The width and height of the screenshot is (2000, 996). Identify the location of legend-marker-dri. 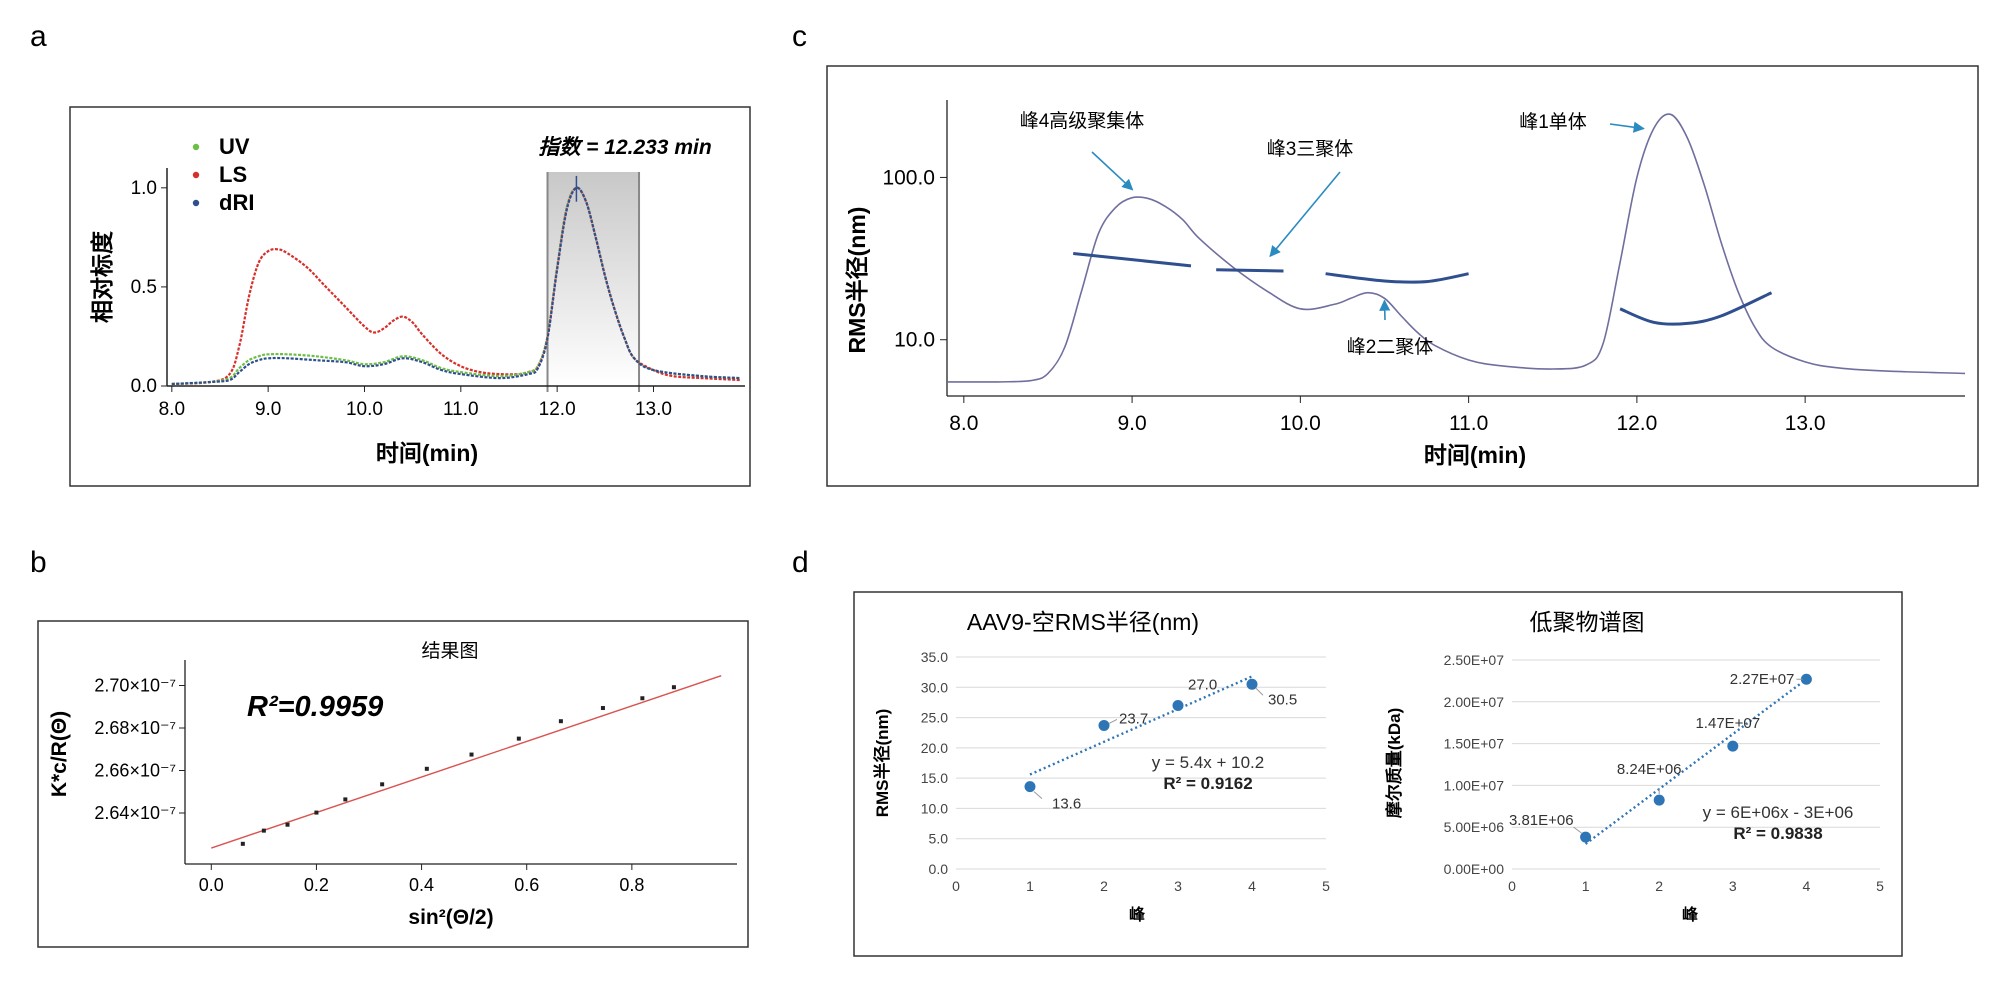
(196, 203).